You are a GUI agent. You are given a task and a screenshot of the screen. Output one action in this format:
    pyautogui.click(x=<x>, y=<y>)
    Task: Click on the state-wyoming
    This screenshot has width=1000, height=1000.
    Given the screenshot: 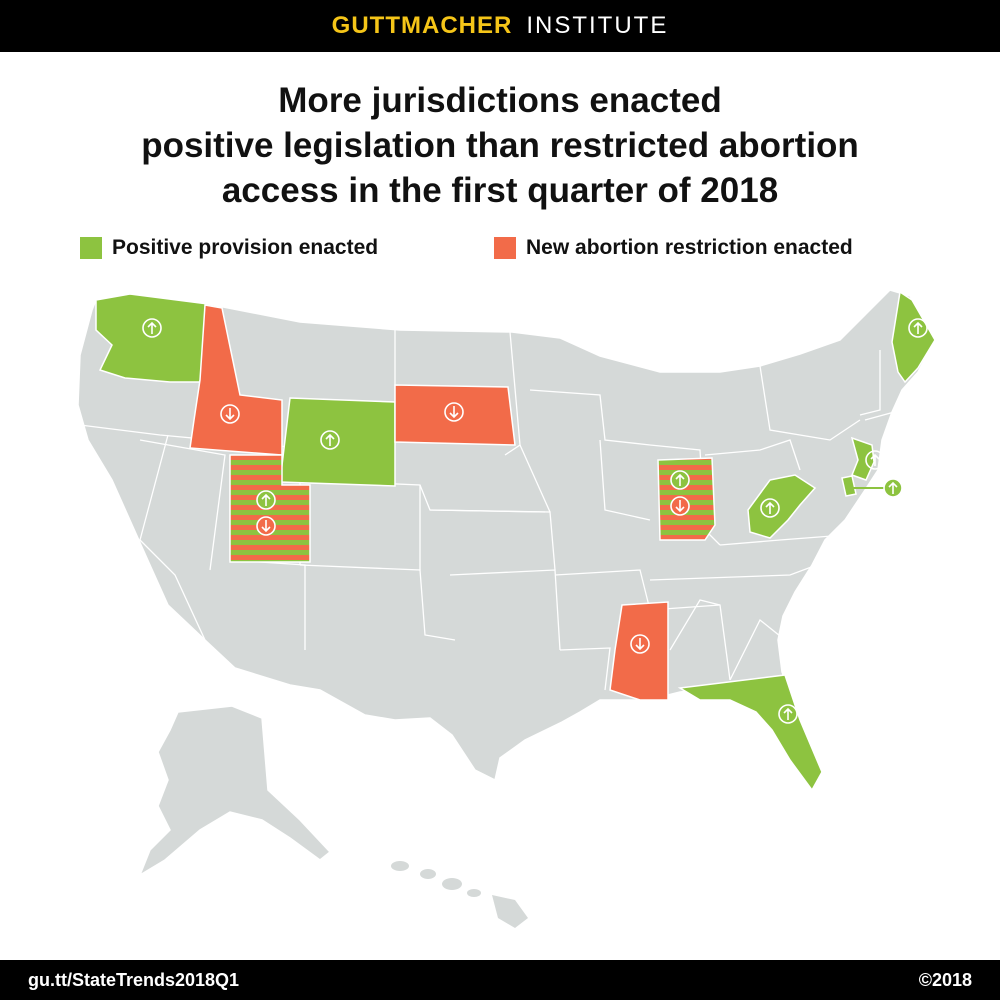 What is the action you would take?
    pyautogui.click(x=337, y=442)
    